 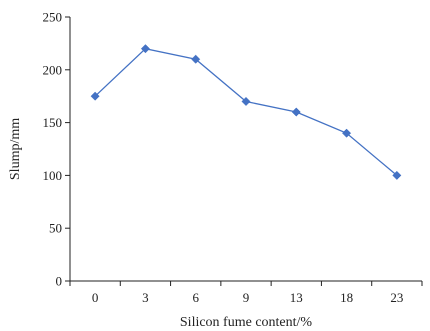 What do you see at coordinates (53, 69) in the screenshot?
I see `y-tick-label: 200` at bounding box center [53, 69].